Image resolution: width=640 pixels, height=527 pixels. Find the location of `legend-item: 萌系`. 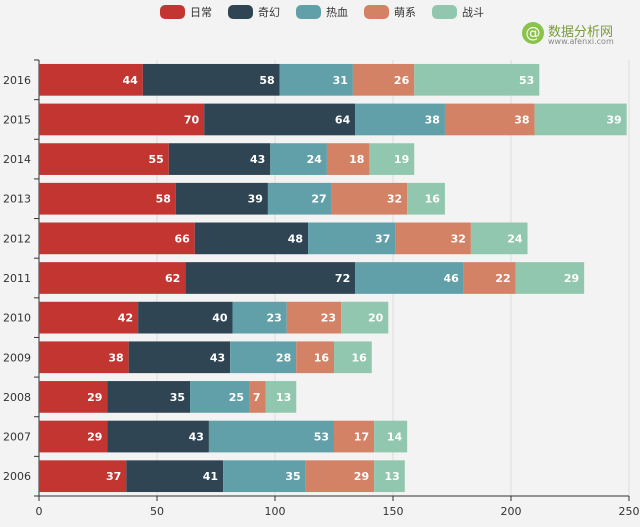

legend-item: 萌系 is located at coordinates (390, 12).